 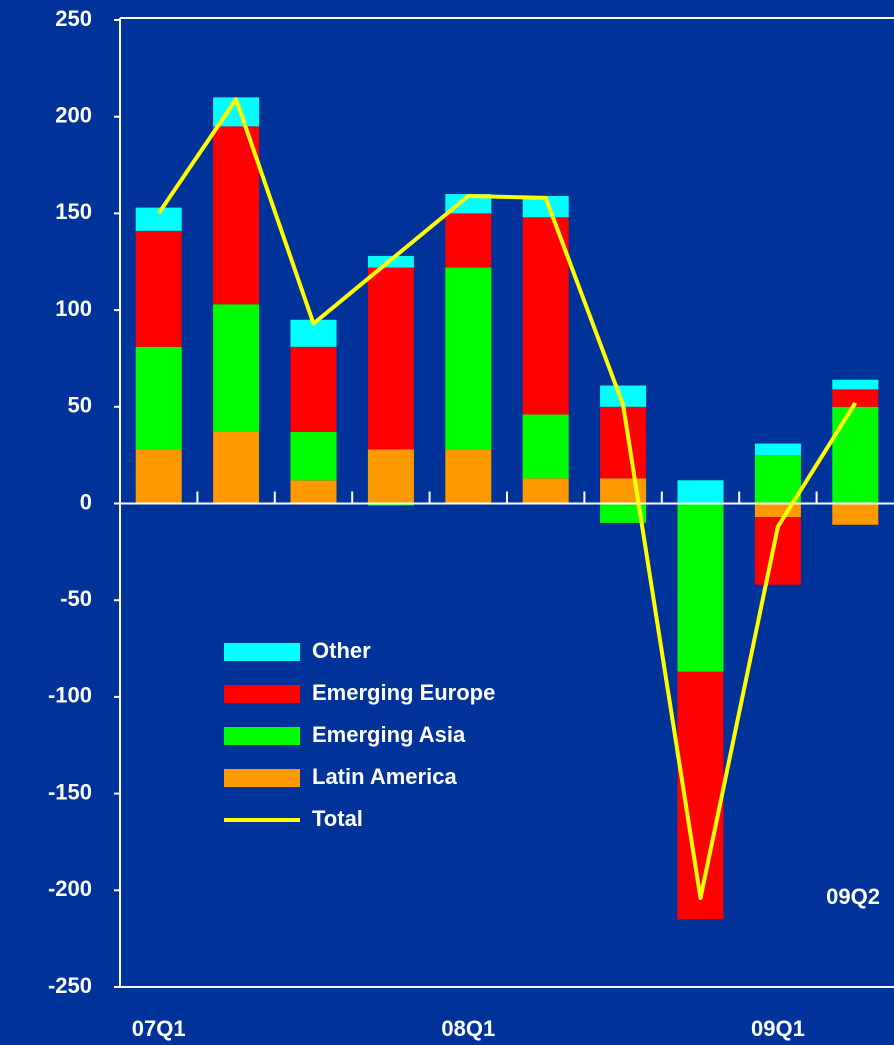 I want to click on y-tick-label: -100, so click(x=70, y=695).